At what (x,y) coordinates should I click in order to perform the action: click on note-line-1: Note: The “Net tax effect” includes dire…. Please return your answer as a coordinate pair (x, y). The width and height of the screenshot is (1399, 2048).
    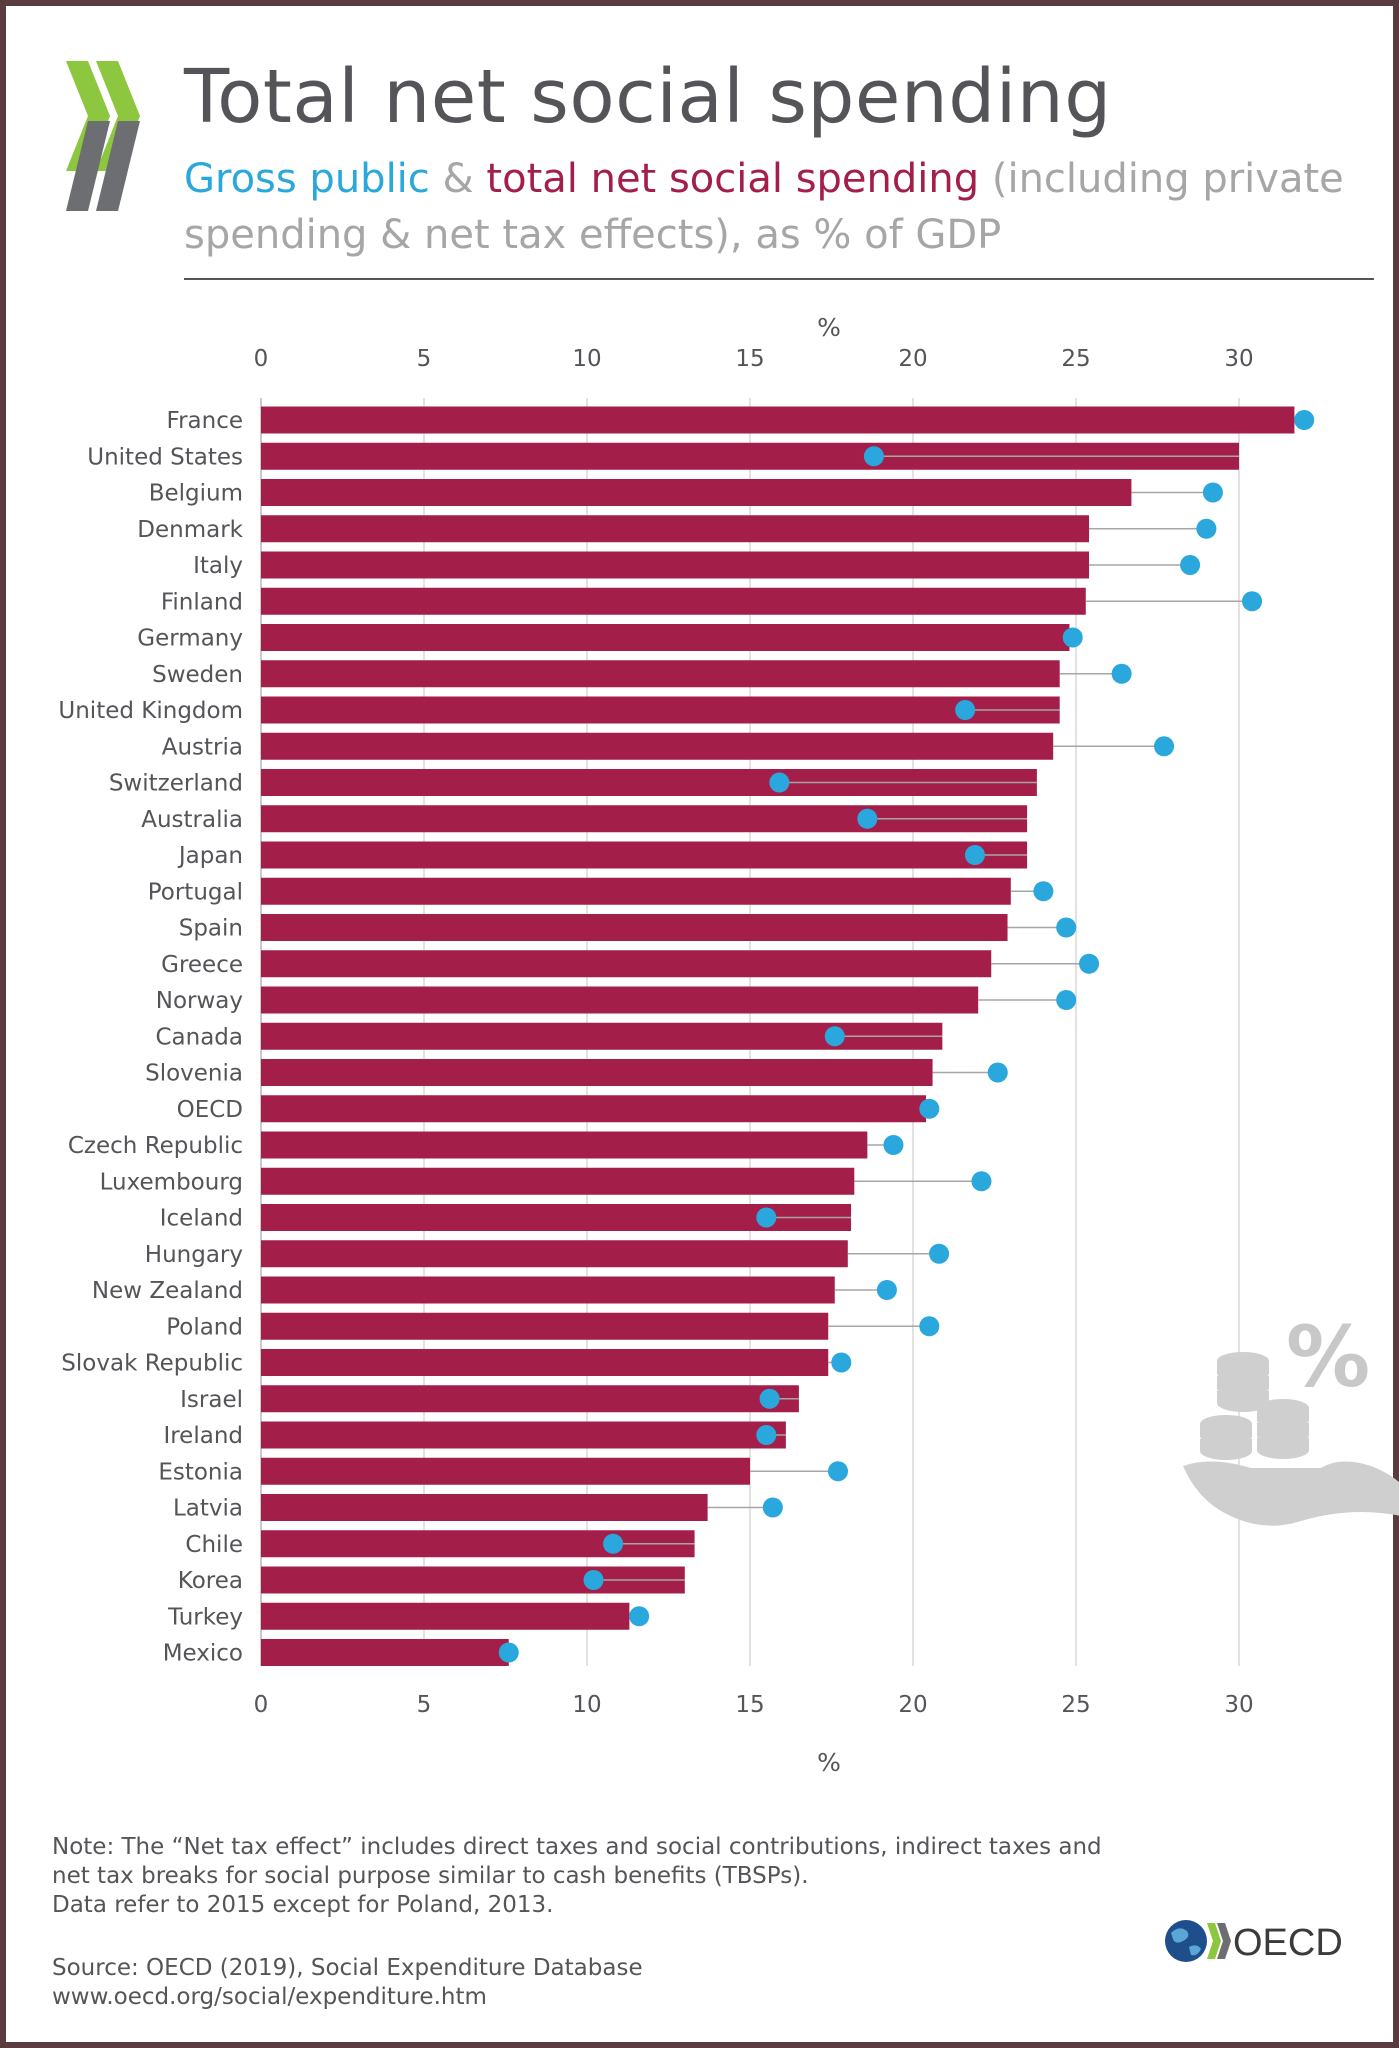
    Looking at the image, I should click on (577, 1847).